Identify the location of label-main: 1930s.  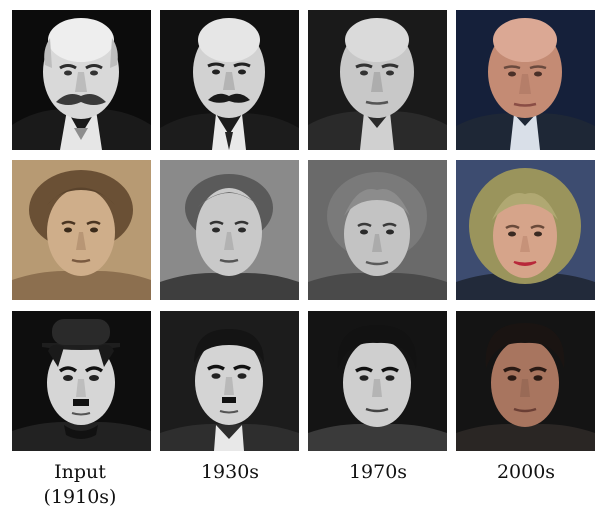
(230, 472).